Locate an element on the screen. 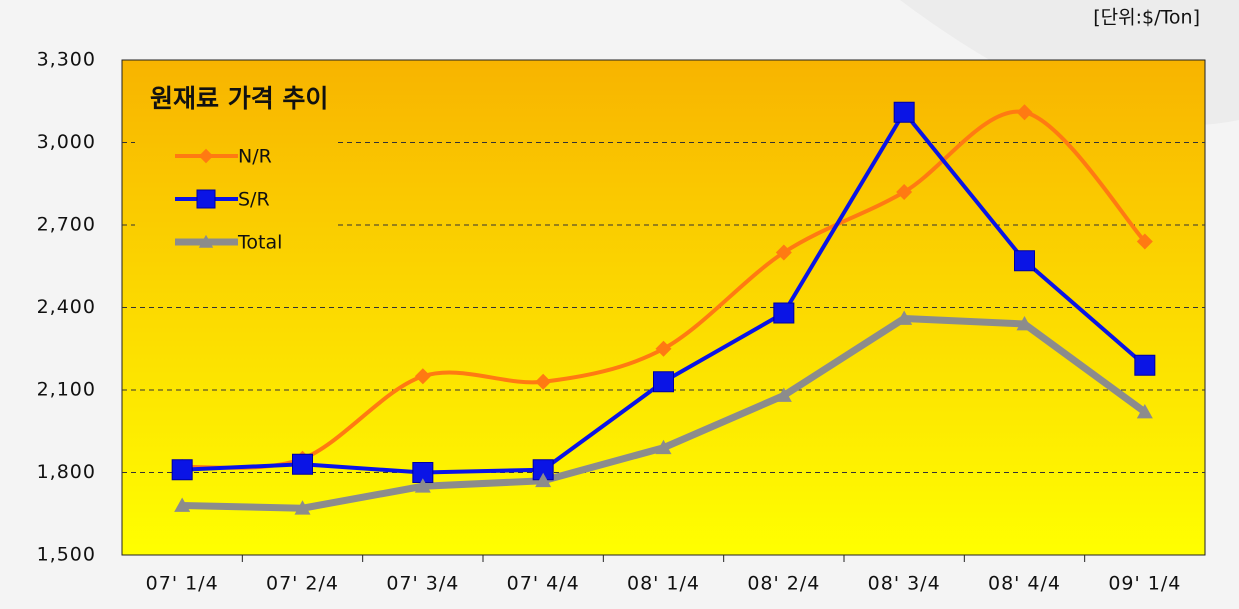  x-tick-label: 08' 4/4 is located at coordinates (1024, 584).